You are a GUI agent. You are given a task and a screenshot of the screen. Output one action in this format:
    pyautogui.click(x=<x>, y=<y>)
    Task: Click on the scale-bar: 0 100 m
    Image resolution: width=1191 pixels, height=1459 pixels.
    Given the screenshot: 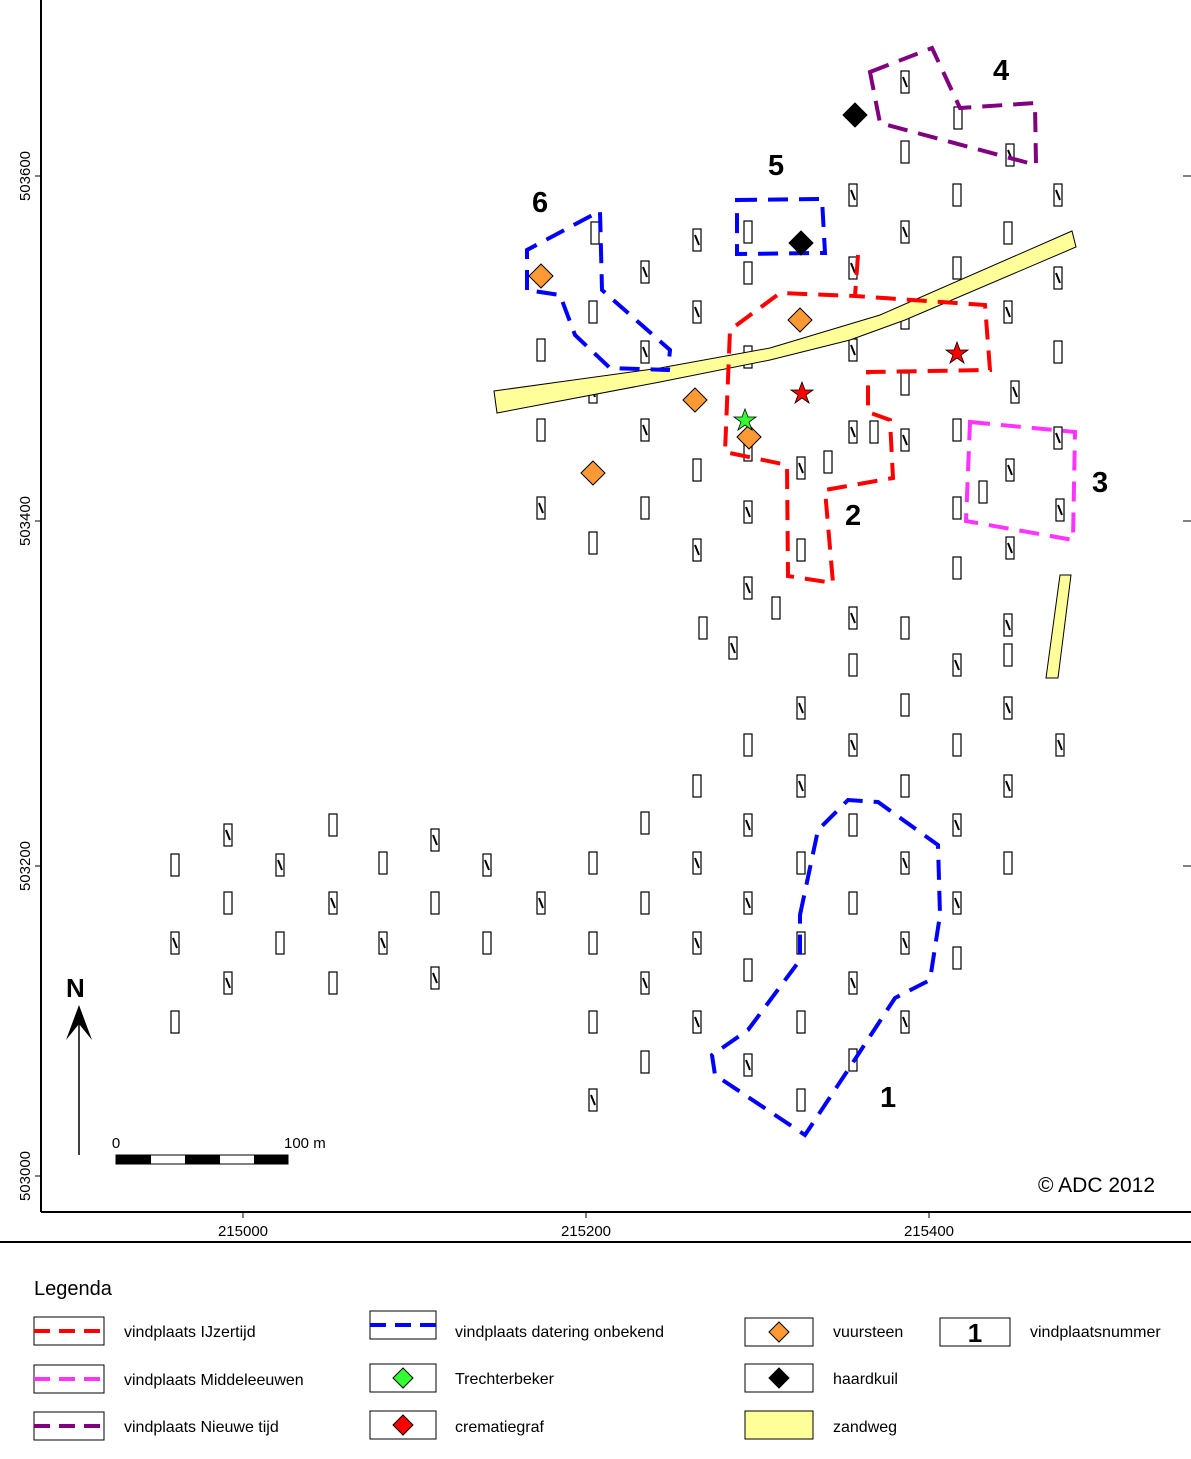 What is the action you would take?
    pyautogui.click(x=219, y=1150)
    